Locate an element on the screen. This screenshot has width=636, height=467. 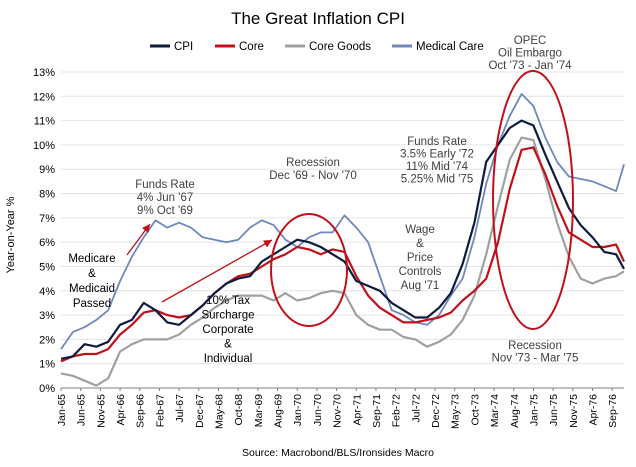
annotation-line: 11% Mid '74 is located at coordinates (437, 167).